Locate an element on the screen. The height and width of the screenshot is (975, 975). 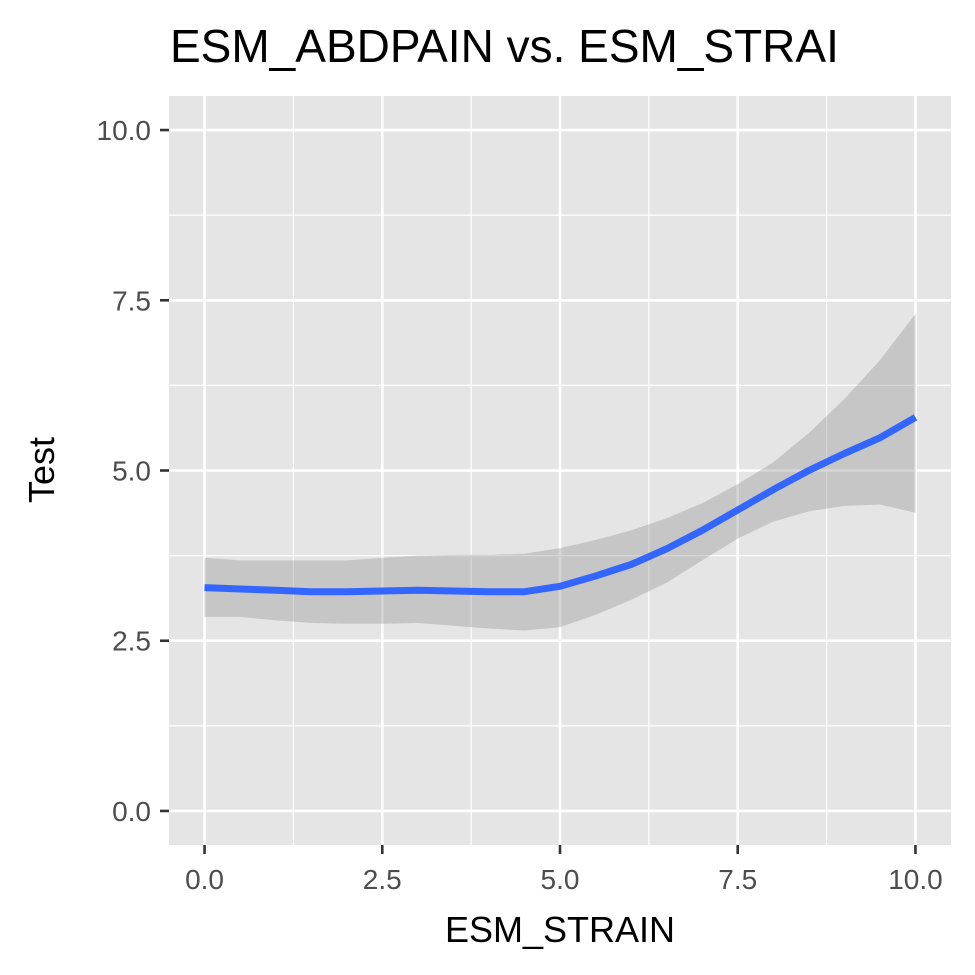
y-tick-label: 2.5 is located at coordinates (131, 641).